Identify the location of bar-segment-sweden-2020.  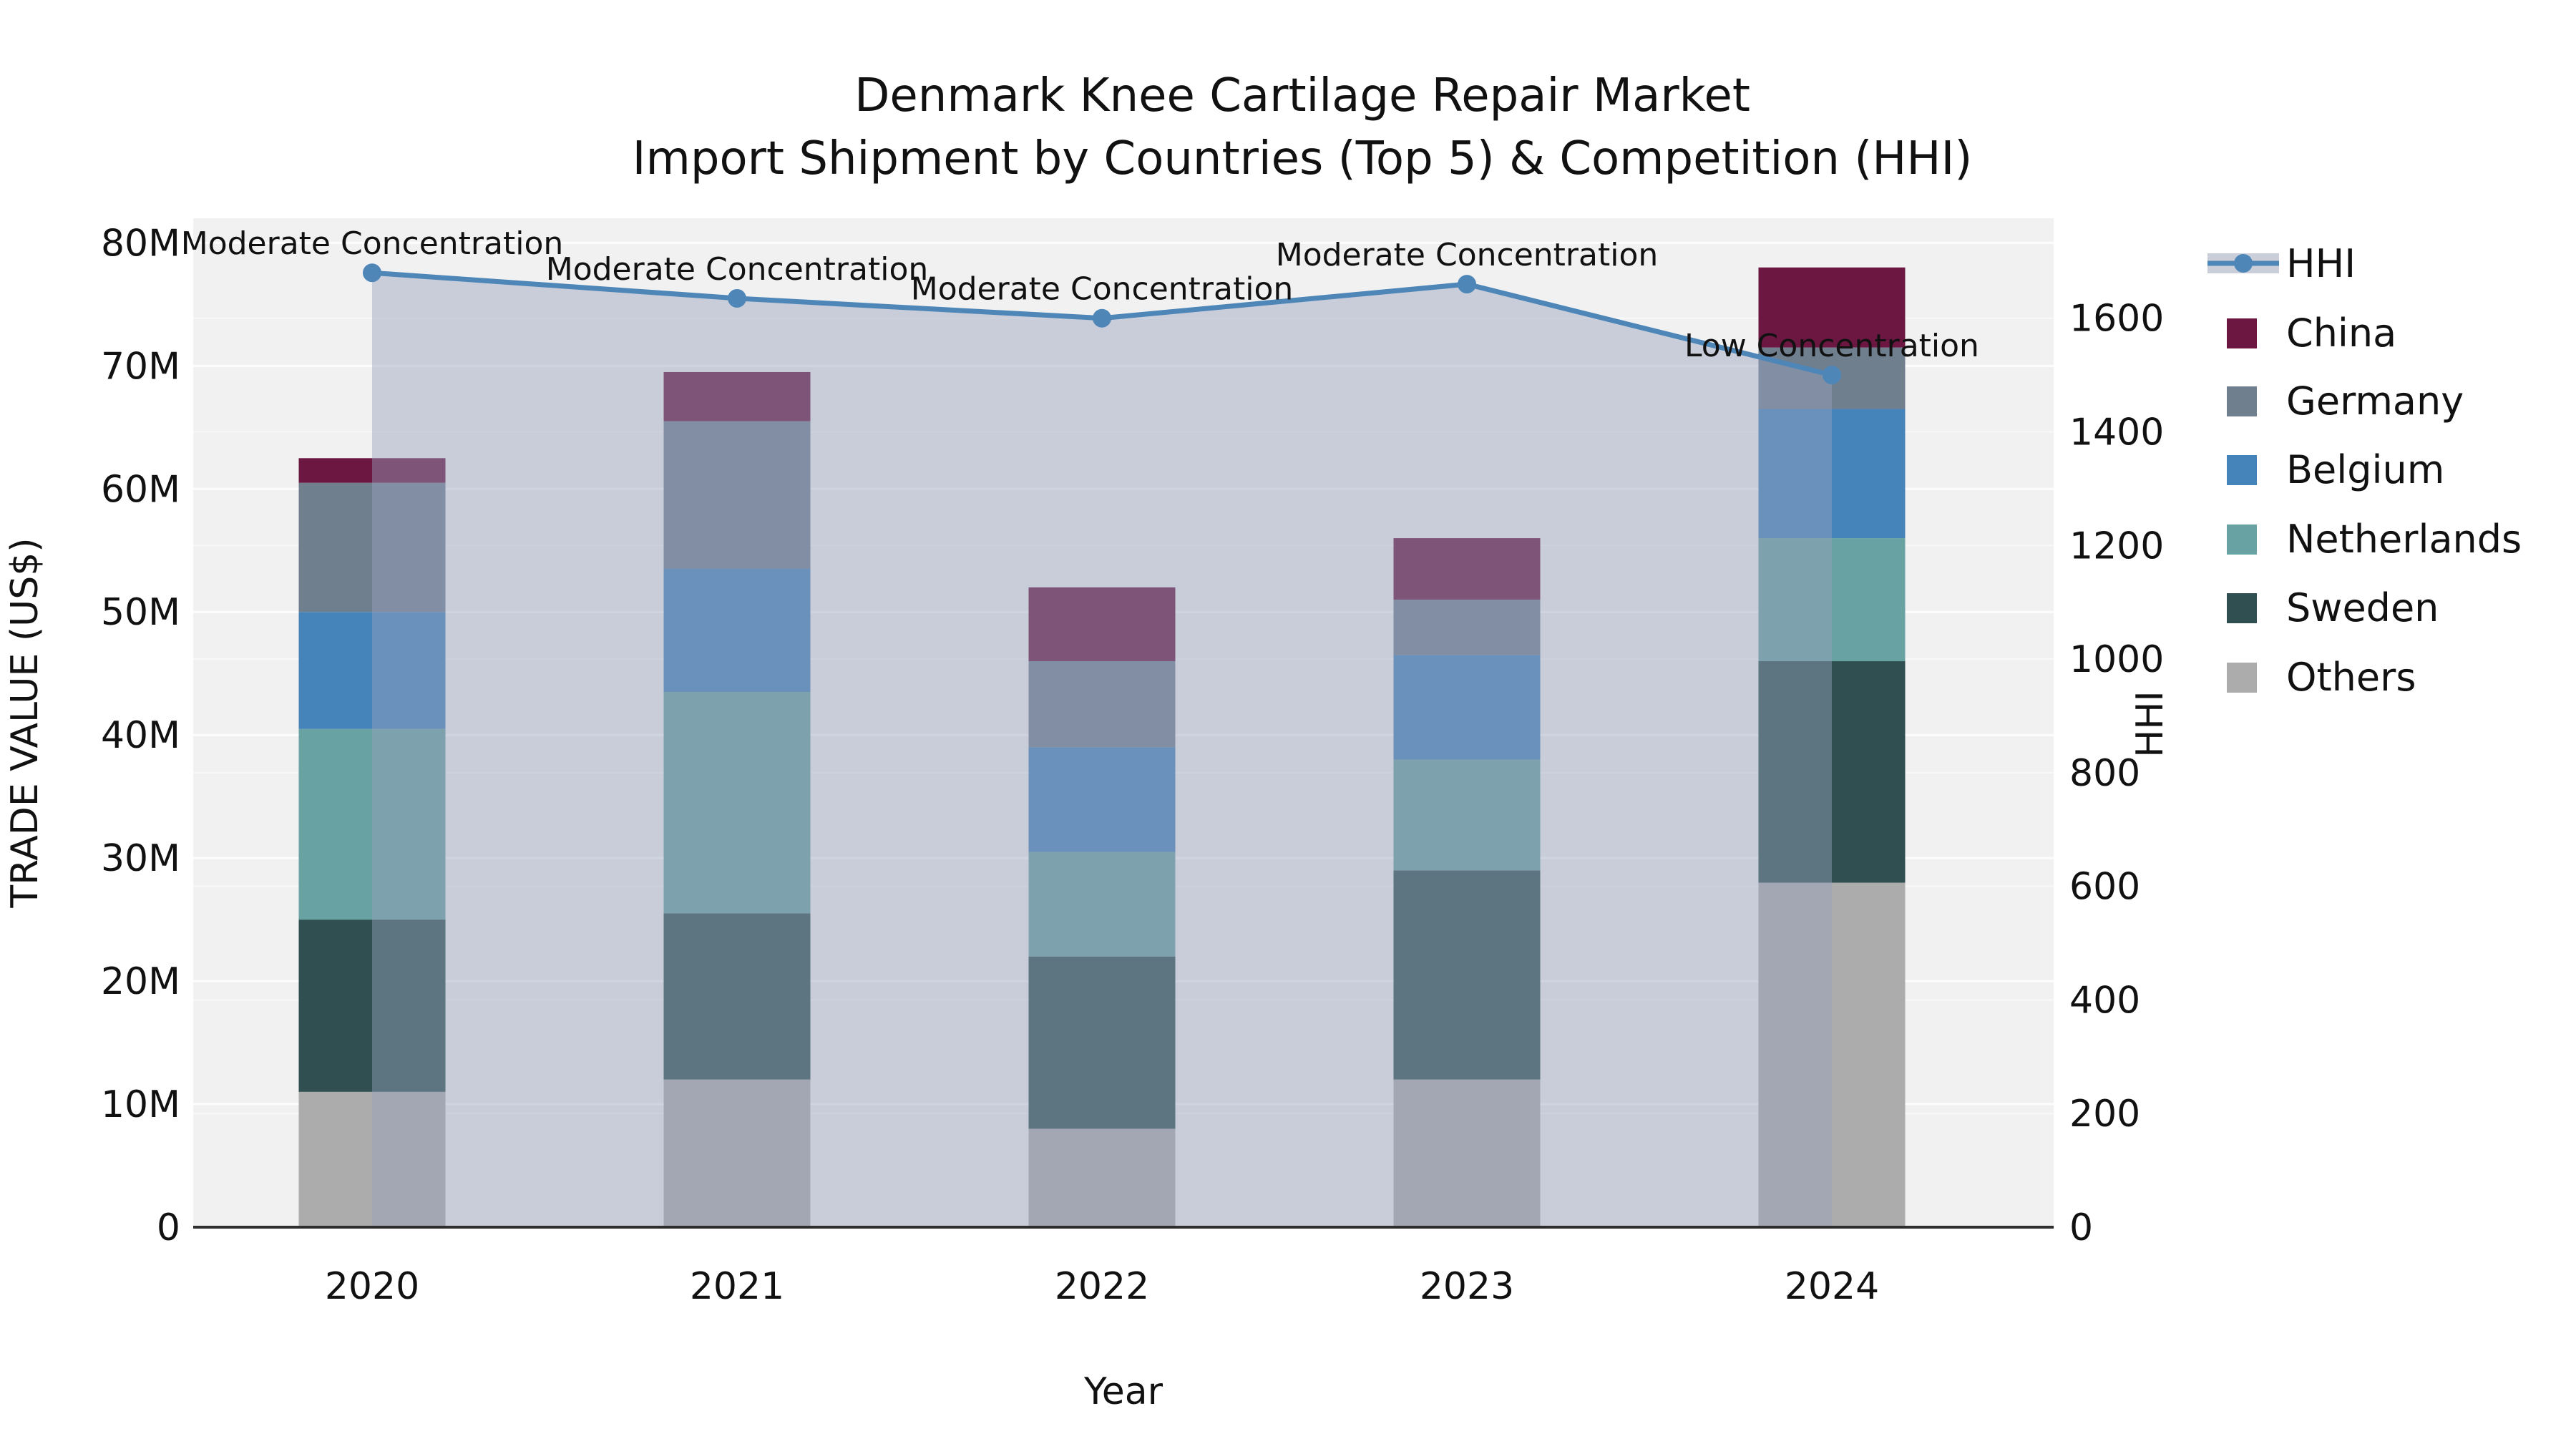
(372, 1005).